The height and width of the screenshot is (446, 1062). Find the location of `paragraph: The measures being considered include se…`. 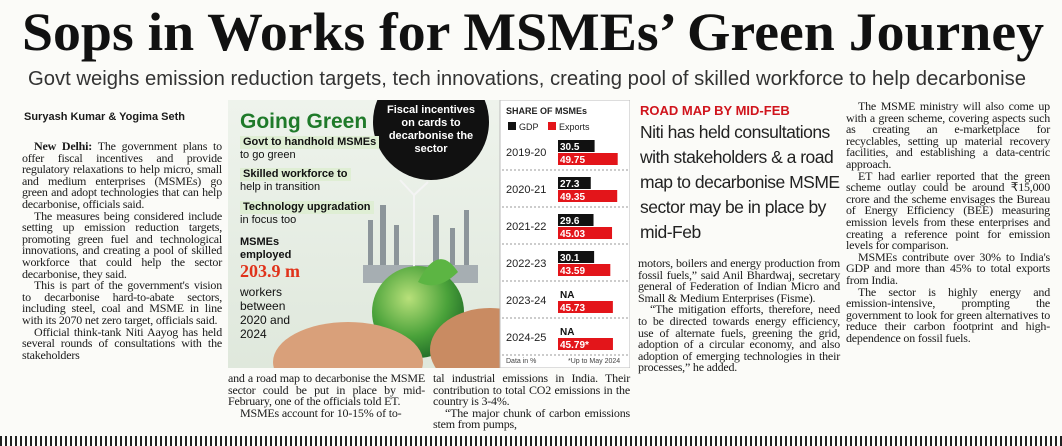

paragraph: The measures being considered include se… is located at coordinates (122, 244).